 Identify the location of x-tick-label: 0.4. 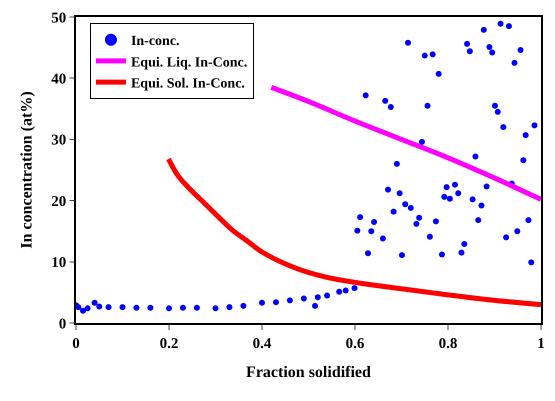
(262, 344).